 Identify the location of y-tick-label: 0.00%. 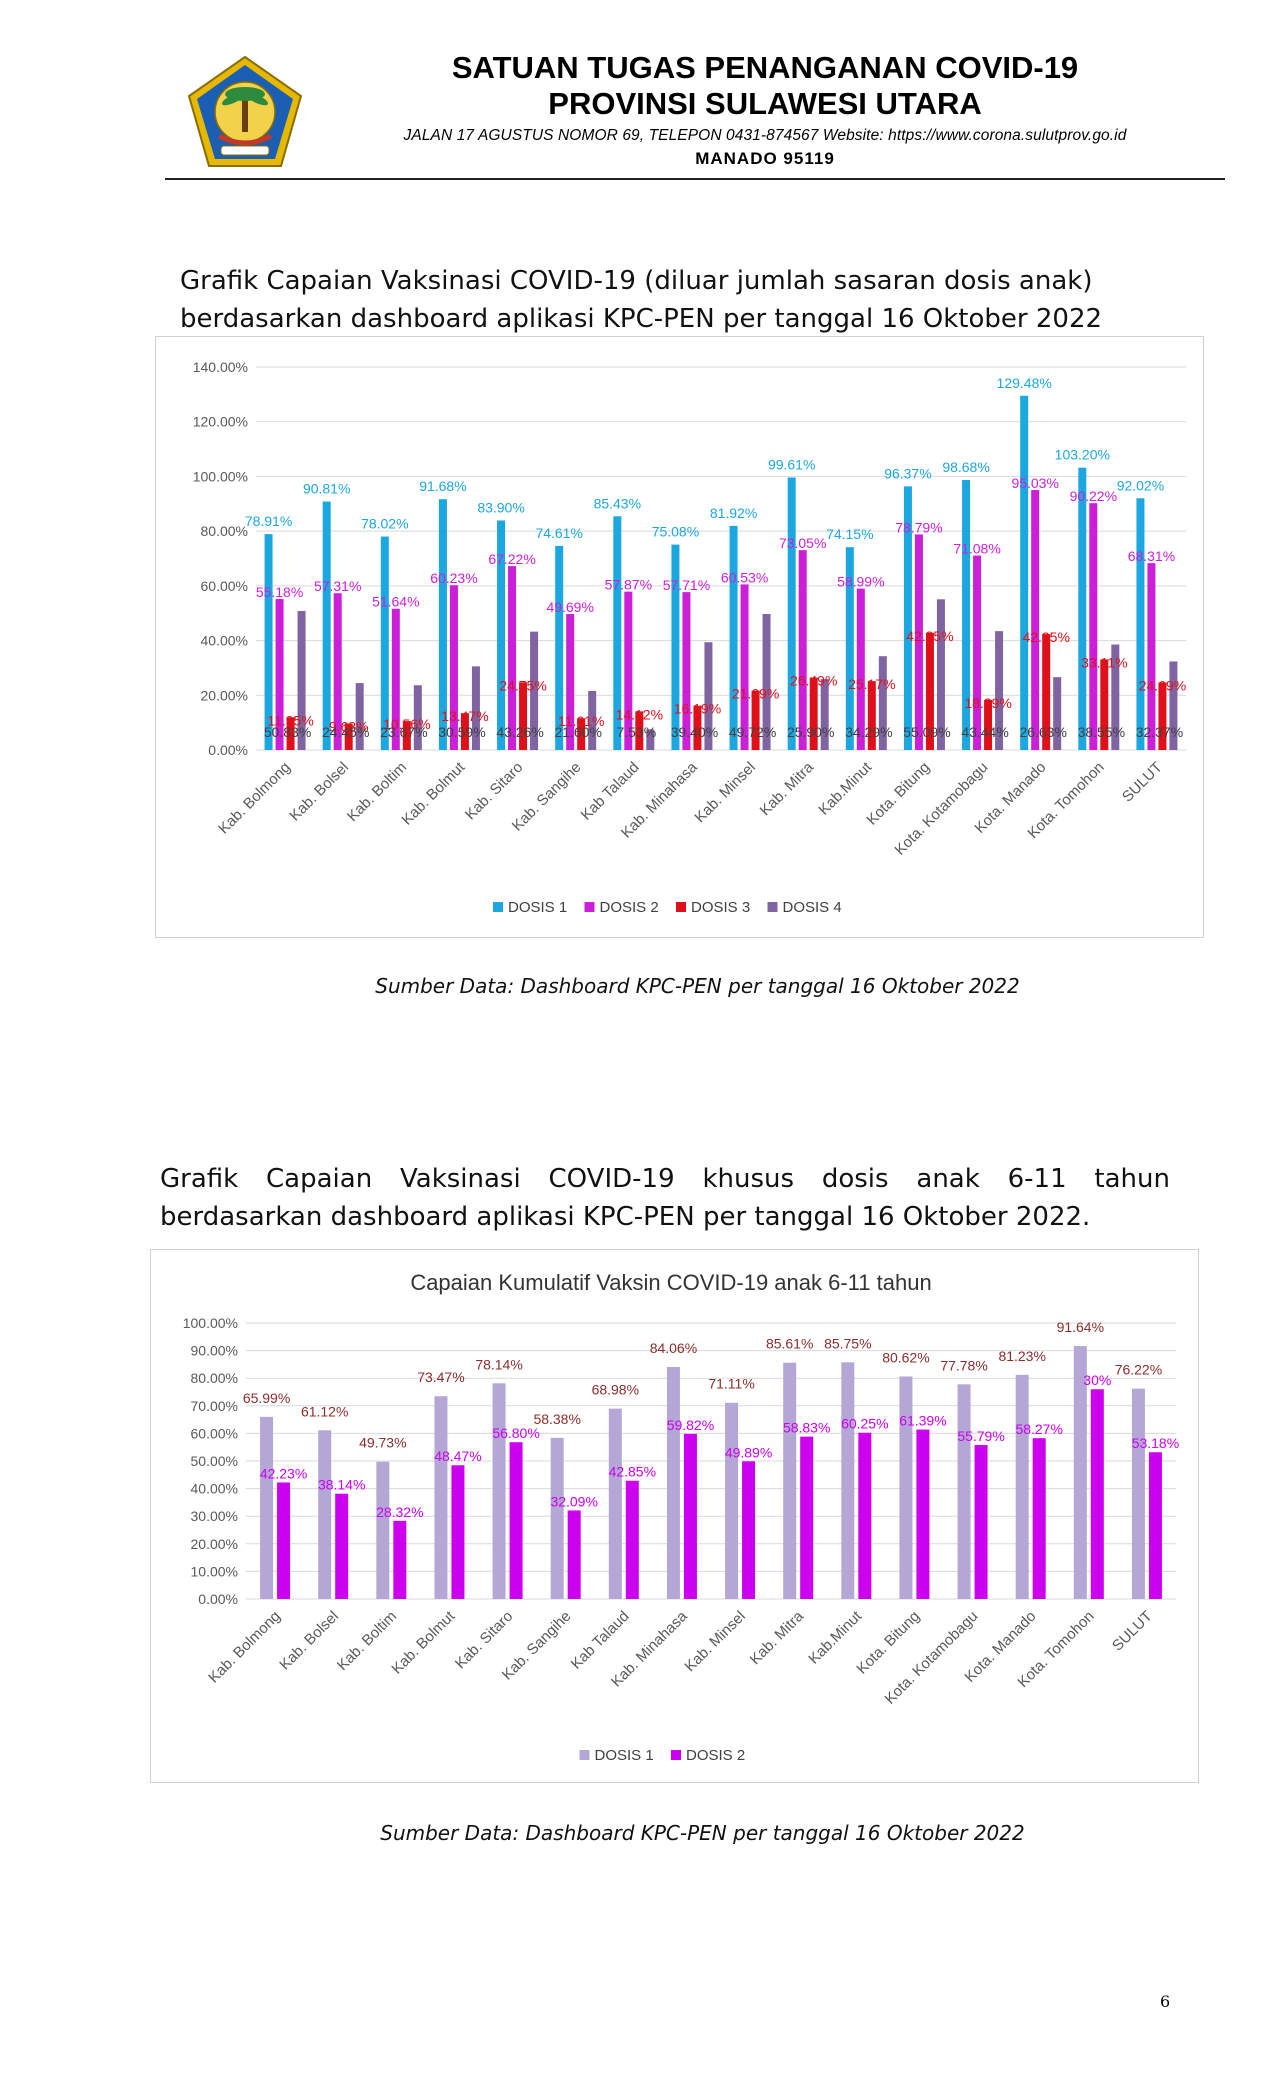
(218, 1599).